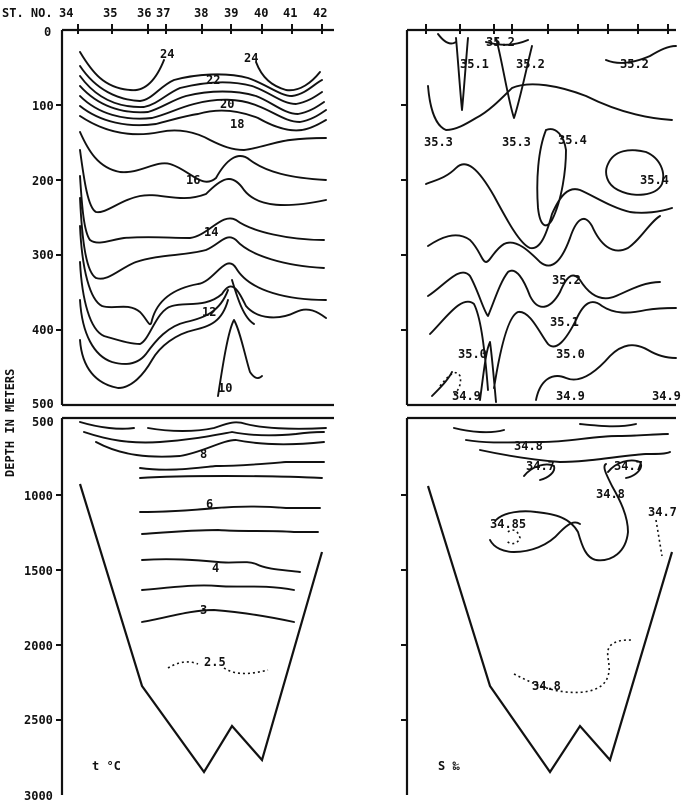 The height and width of the screenshot is (805, 700). I want to click on station-prefix: ST. NO., so click(27, 13).